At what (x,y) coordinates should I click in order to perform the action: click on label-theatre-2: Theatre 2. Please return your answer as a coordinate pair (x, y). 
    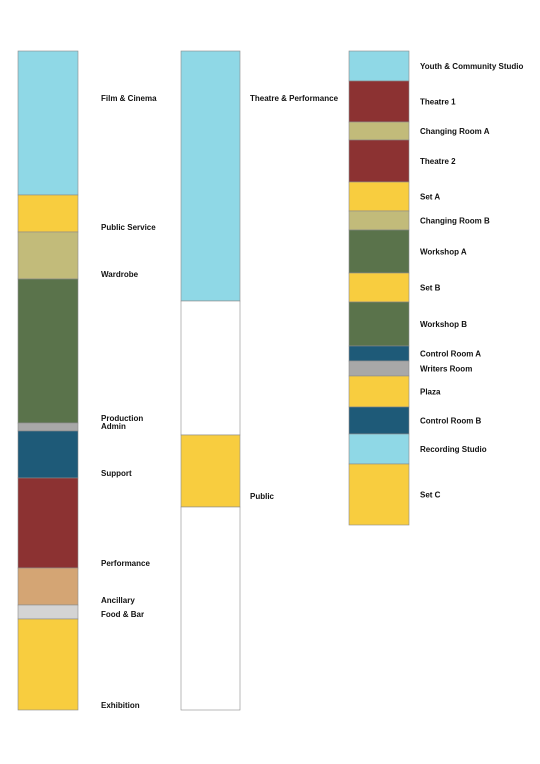
    Looking at the image, I should click on (438, 161).